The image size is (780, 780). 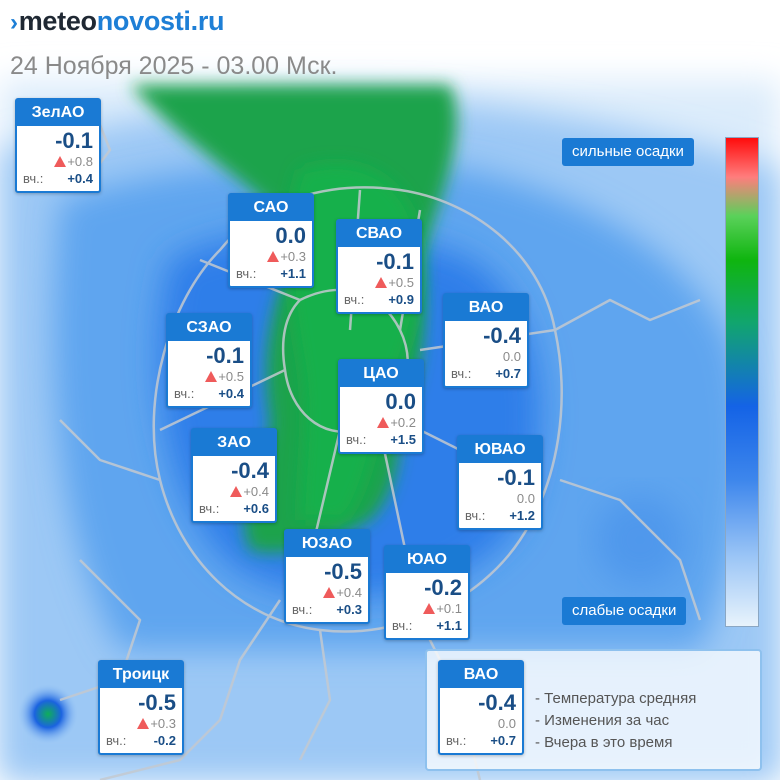 I want to click on district-card-uao: ЮАО -0.2 +0.1 вч.: +1.1, so click(x=427, y=592).